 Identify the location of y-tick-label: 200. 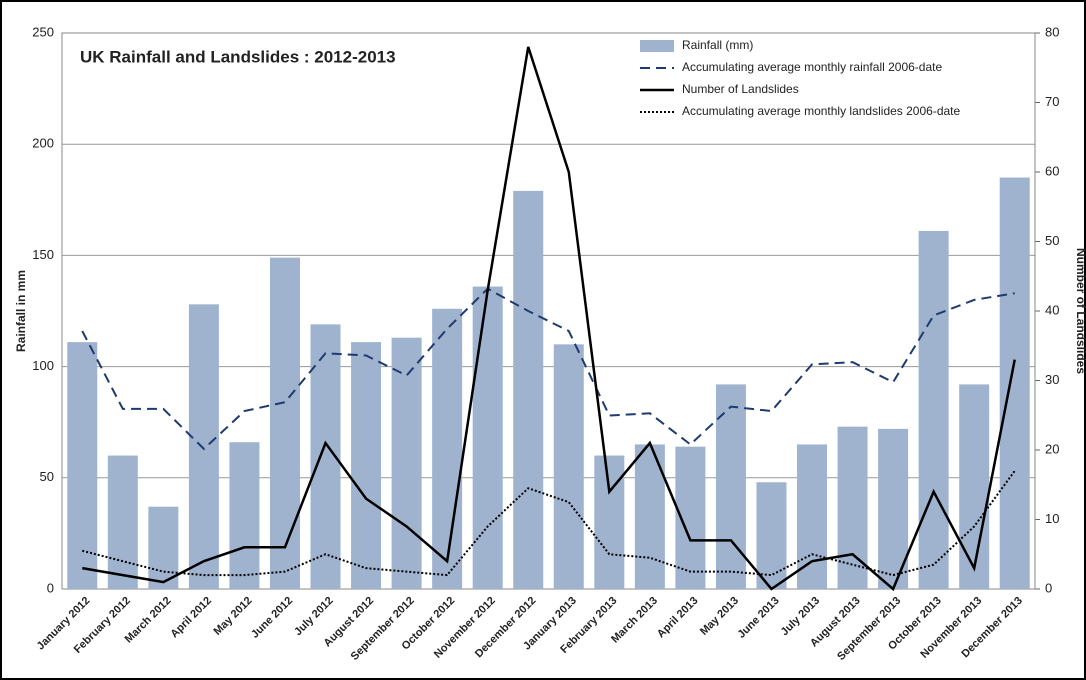
(43, 143).